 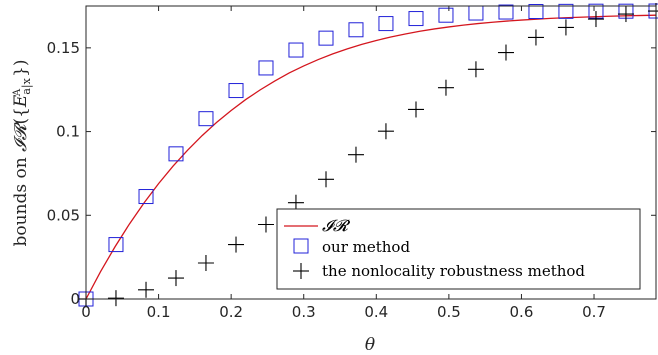 I want to click on x-axis-label: θ, so click(x=370, y=345).